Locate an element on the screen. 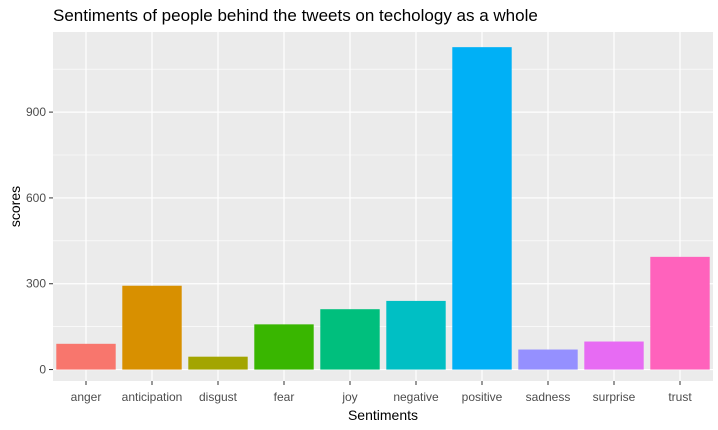 The image size is (718, 430). bar-disgust is located at coordinates (218, 363).